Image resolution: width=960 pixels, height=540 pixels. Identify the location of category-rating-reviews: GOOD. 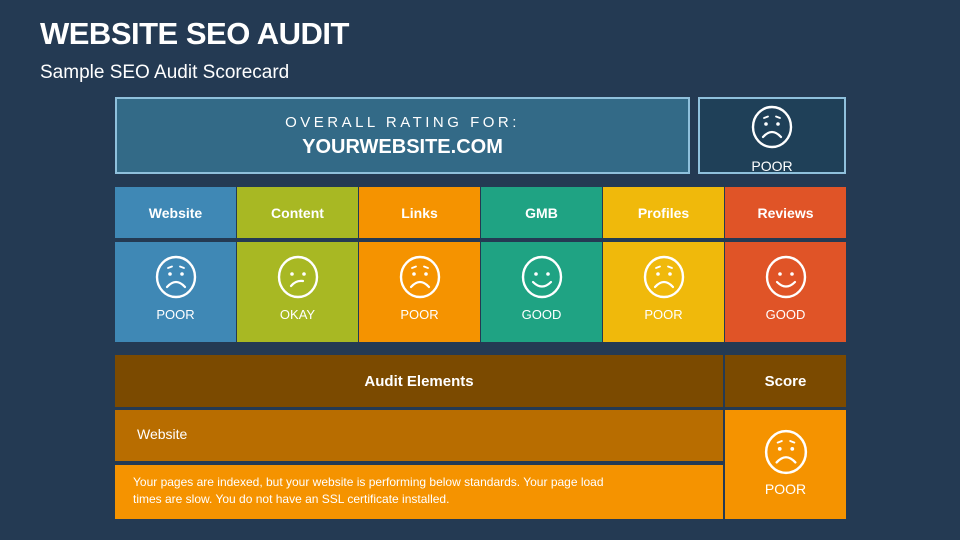
(785, 292).